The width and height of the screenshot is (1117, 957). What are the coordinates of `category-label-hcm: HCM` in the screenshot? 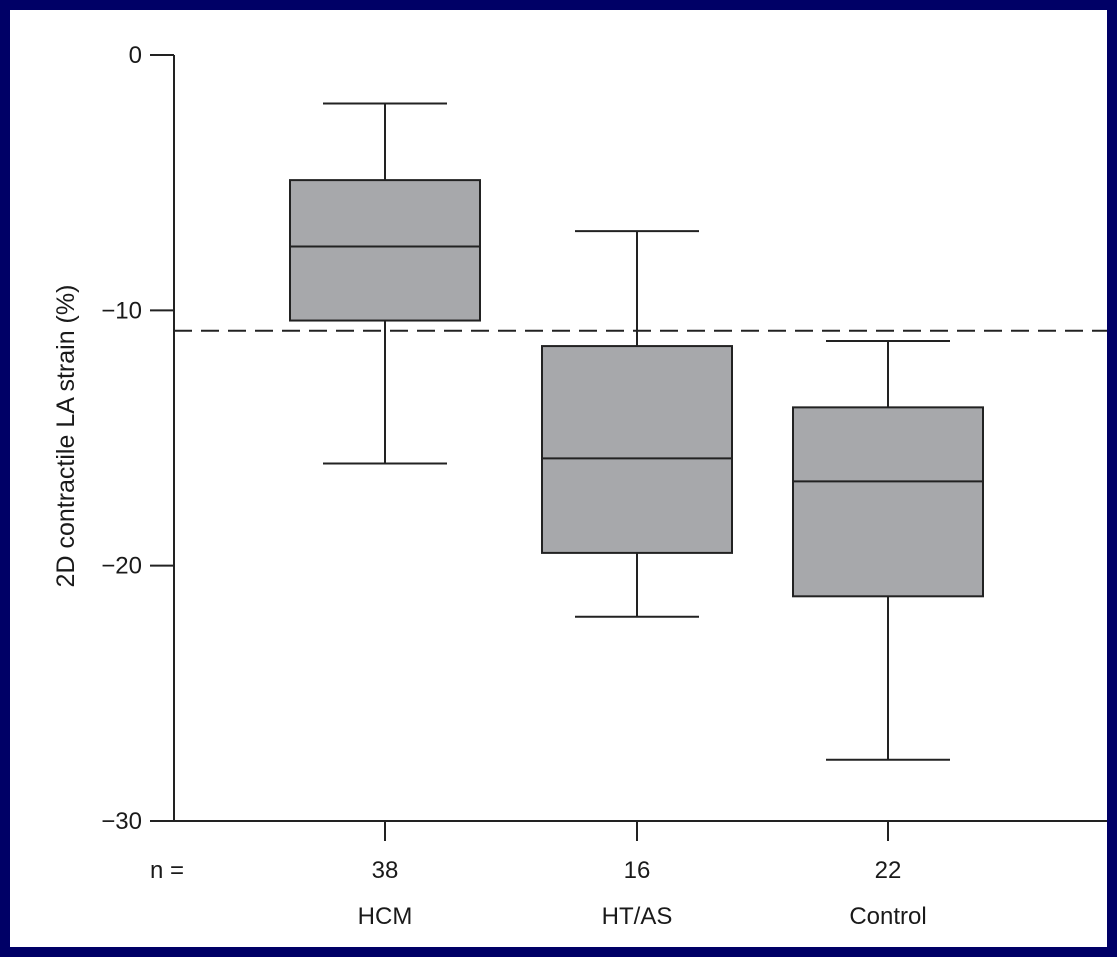 It's located at (385, 916).